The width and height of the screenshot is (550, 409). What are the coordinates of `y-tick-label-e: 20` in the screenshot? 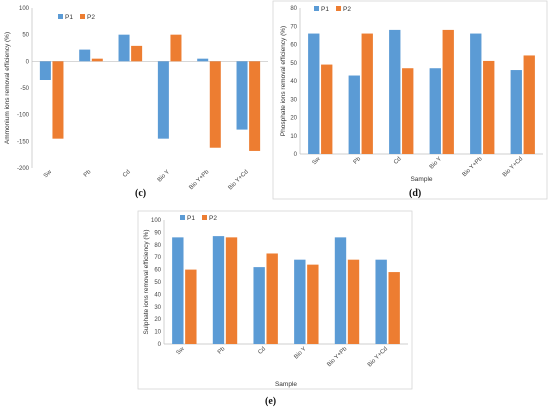 It's located at (157, 320).